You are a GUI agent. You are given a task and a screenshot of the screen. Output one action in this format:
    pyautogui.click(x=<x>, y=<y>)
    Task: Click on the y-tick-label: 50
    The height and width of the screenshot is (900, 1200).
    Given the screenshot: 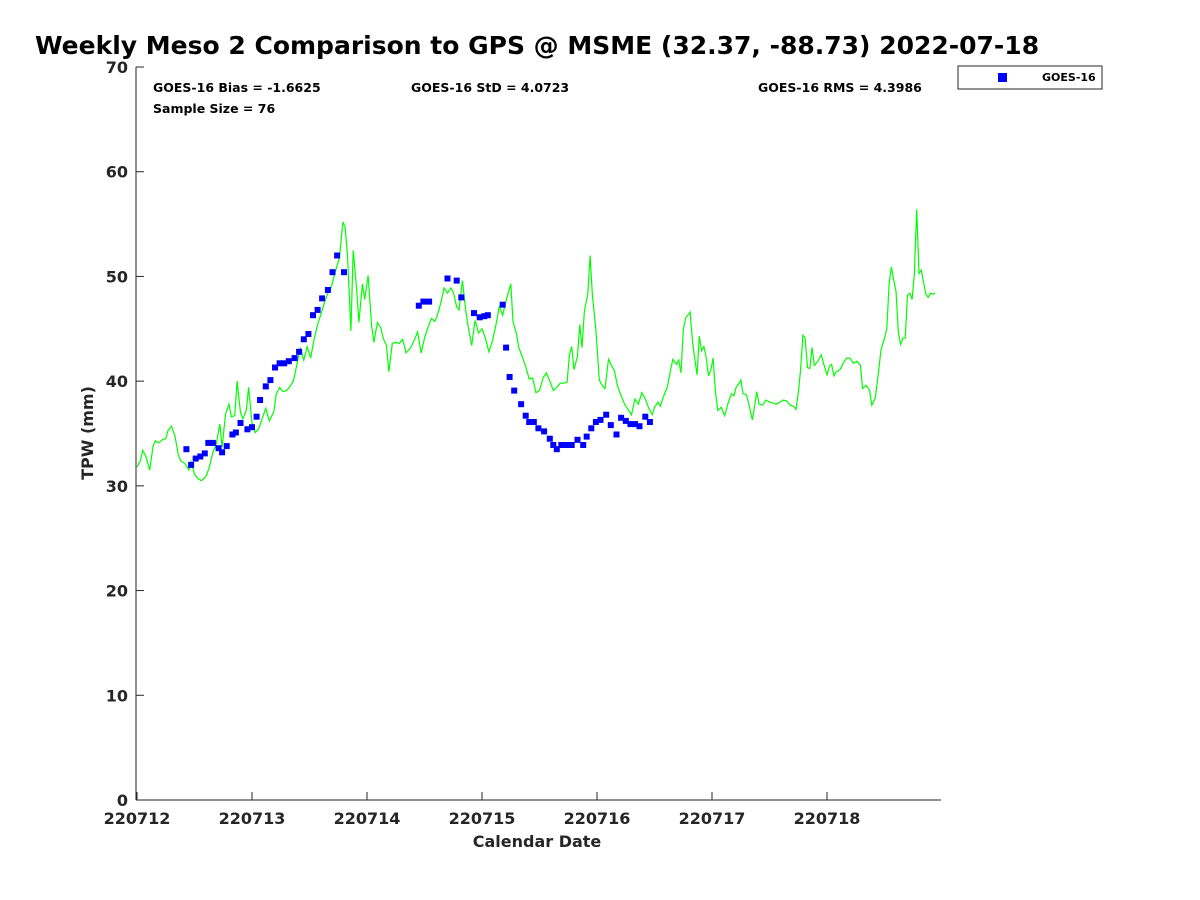 What is the action you would take?
    pyautogui.click(x=117, y=276)
    